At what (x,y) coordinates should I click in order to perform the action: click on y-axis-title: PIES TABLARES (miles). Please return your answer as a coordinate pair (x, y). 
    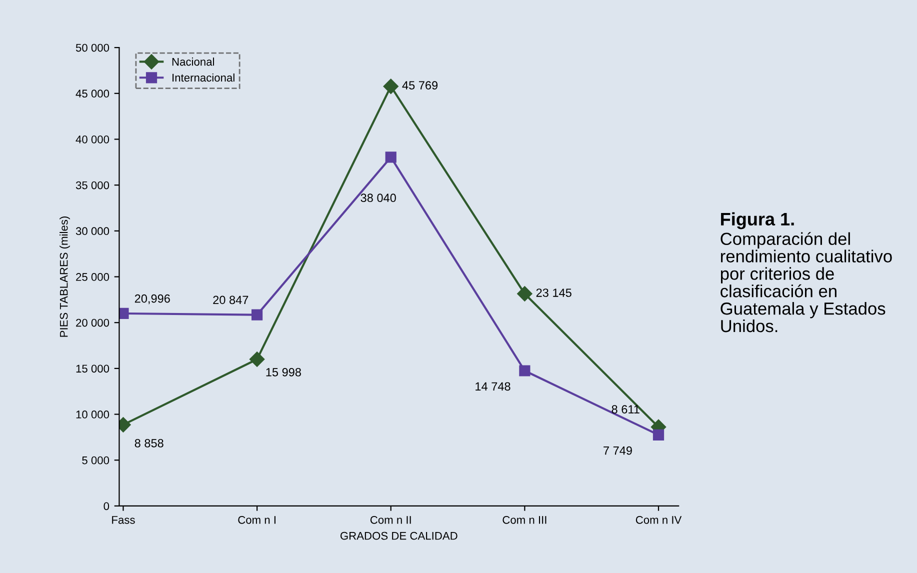
    Looking at the image, I should click on (65, 276).